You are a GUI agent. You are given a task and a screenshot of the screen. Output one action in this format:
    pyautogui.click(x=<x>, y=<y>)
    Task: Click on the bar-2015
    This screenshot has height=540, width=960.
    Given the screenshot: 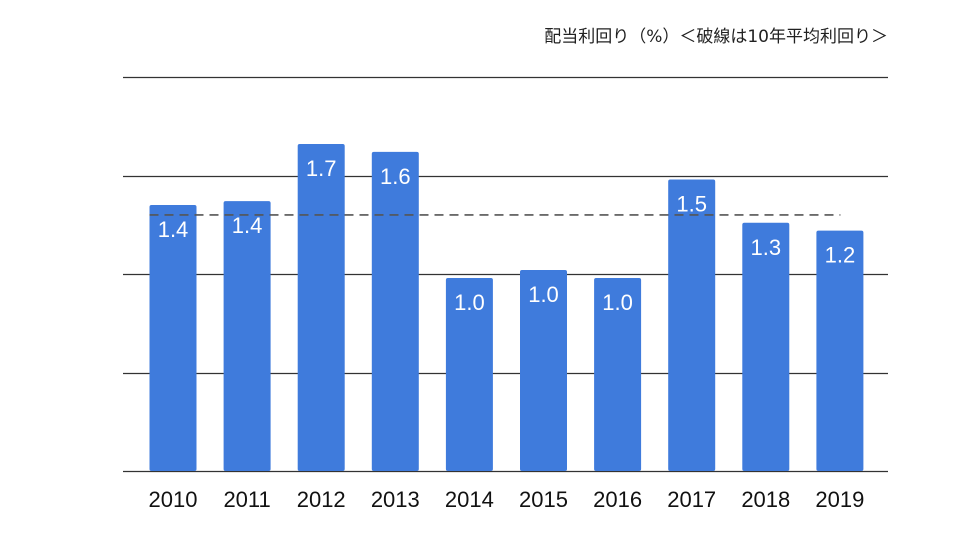 What is the action you would take?
    pyautogui.click(x=543, y=370)
    